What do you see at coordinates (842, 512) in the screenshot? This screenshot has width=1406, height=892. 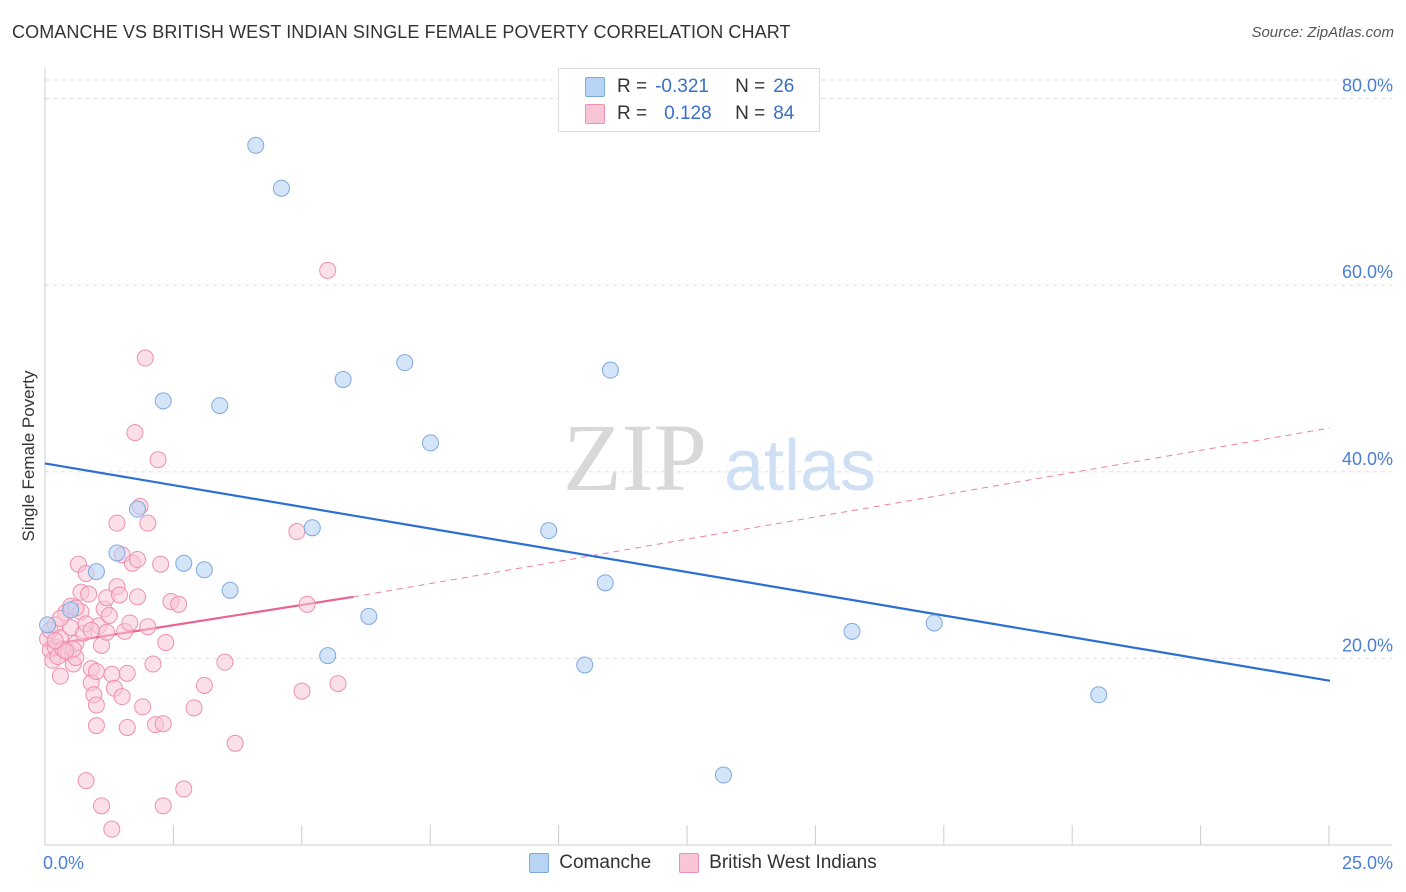 I see `bwi-trend-line-extended` at bounding box center [842, 512].